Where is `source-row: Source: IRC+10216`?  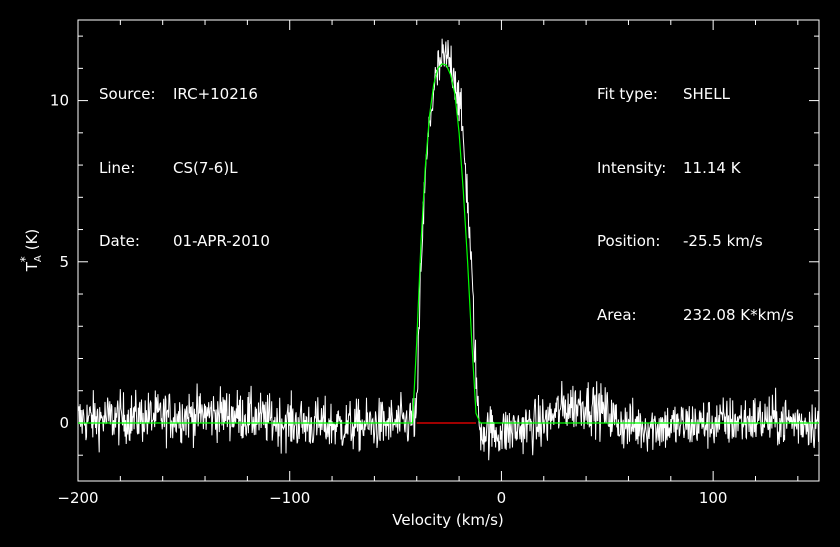
source-row: Source: IRC+10216 is located at coordinates (184, 94).